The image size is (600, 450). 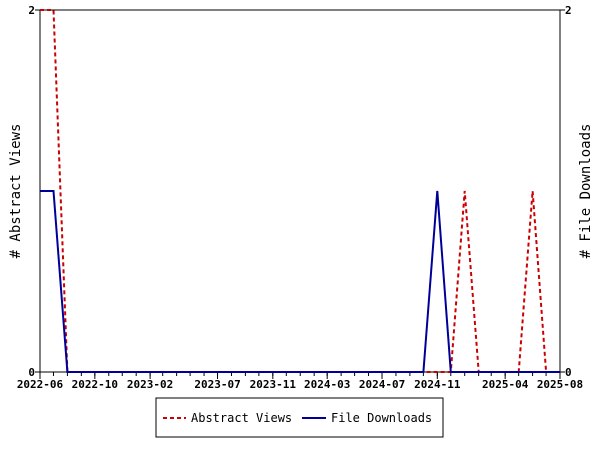 What do you see at coordinates (241, 418) in the screenshot?
I see `legend-label-abstract-views: Abstract Views` at bounding box center [241, 418].